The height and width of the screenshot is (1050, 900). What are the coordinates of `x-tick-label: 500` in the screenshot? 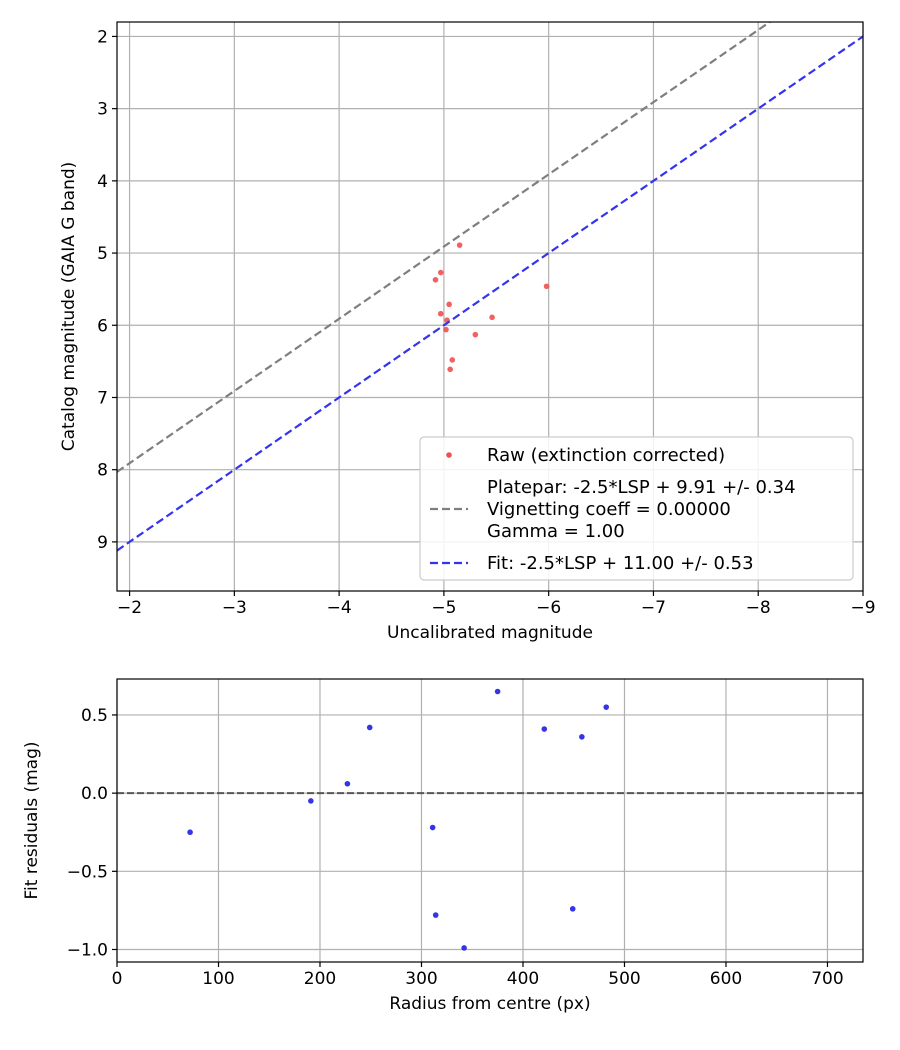 It's located at (624, 979).